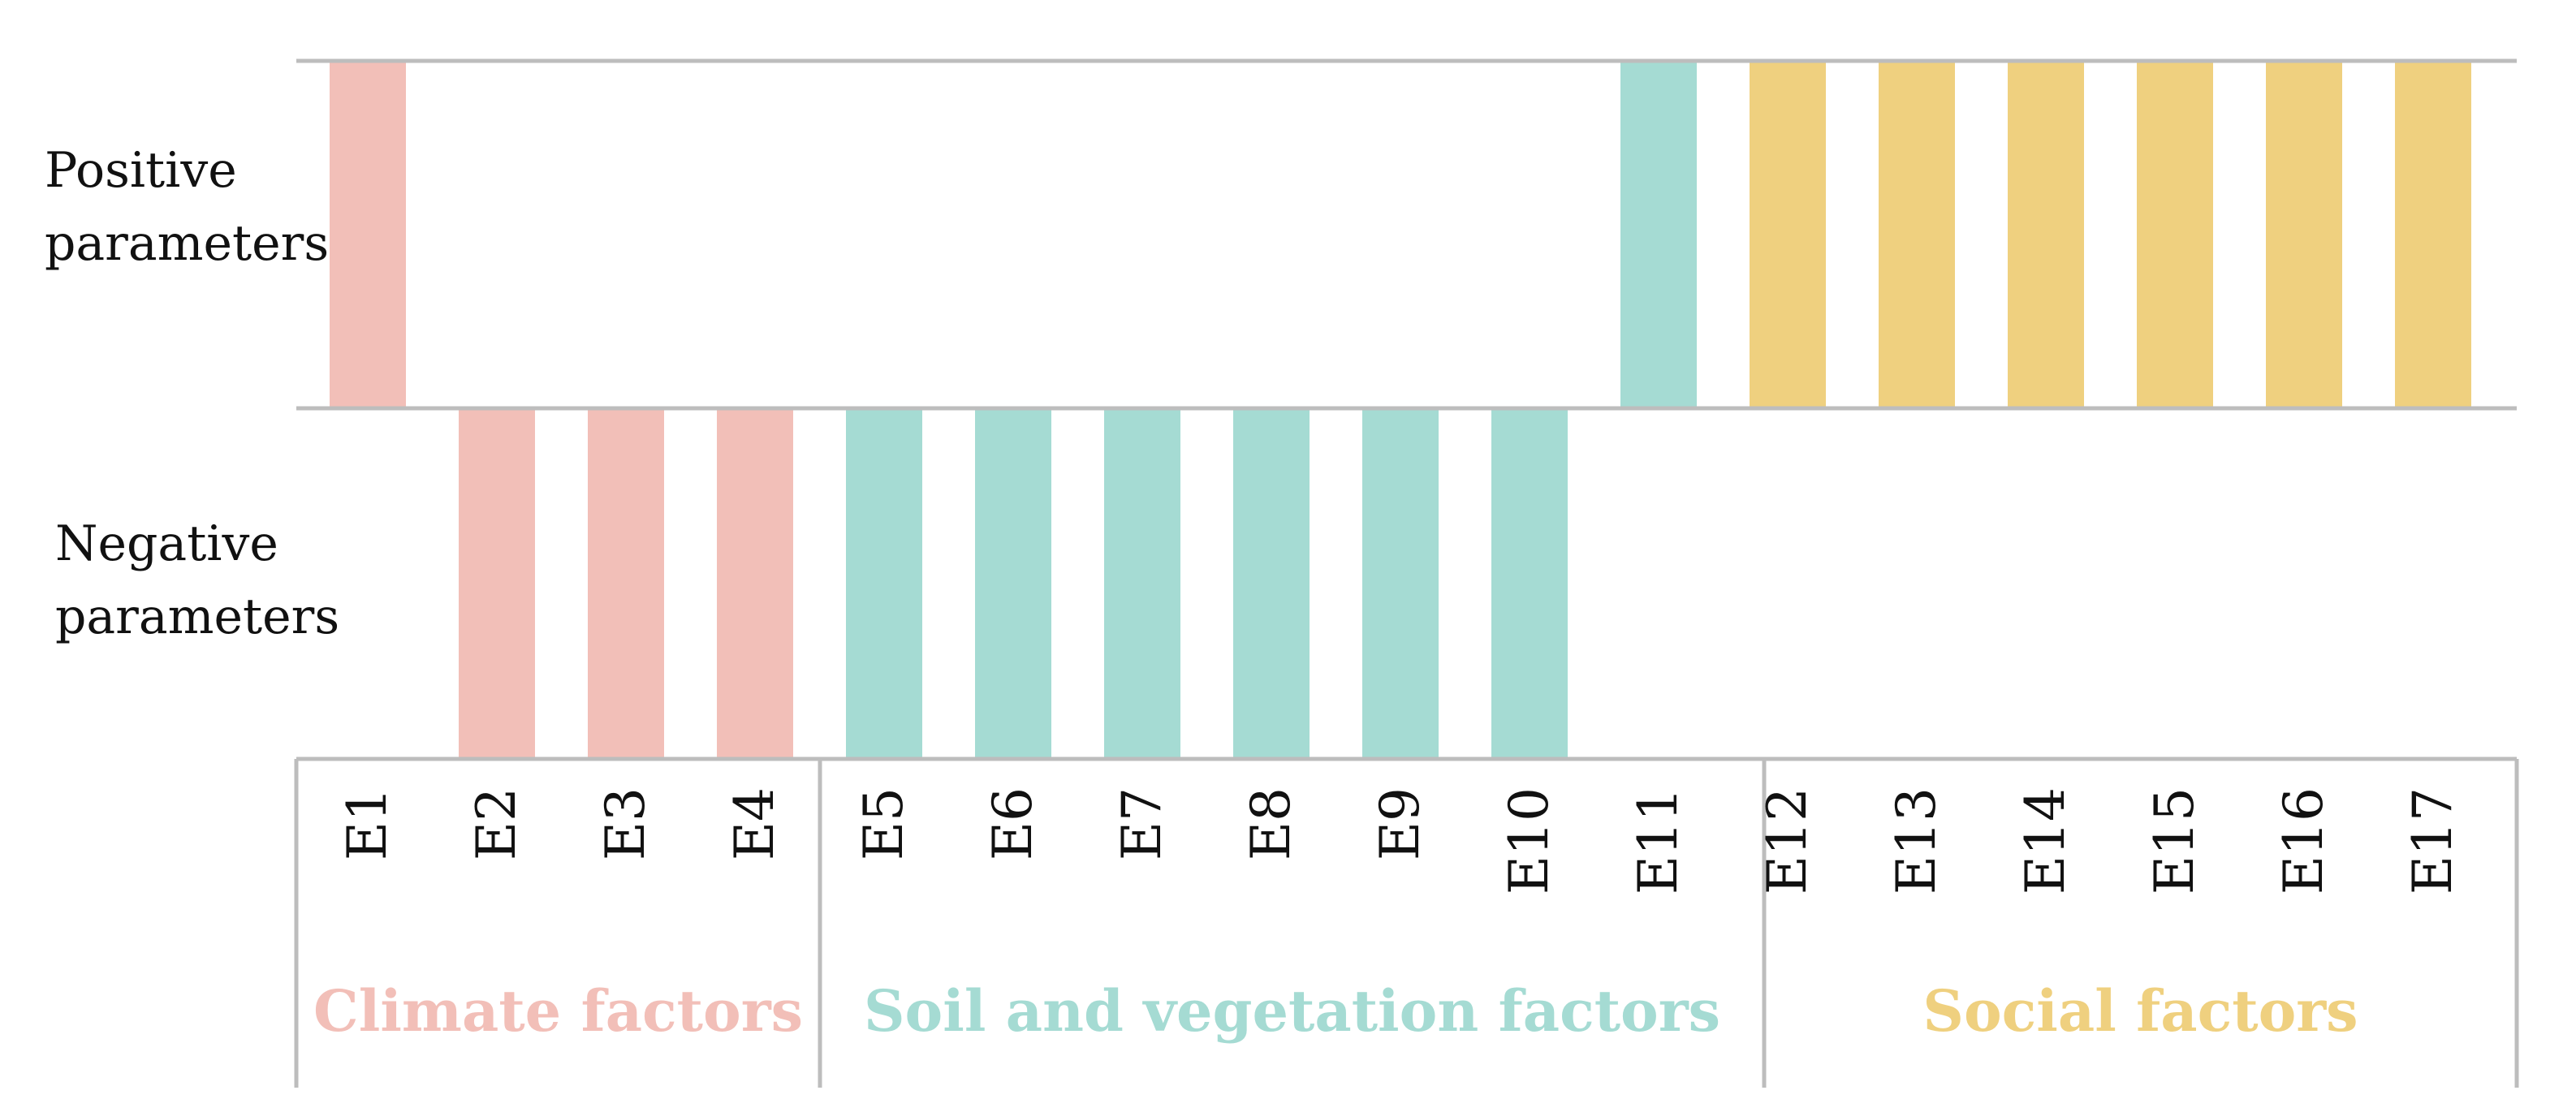  What do you see at coordinates (2303, 840) in the screenshot?
I see `tick-label-e16: E16` at bounding box center [2303, 840].